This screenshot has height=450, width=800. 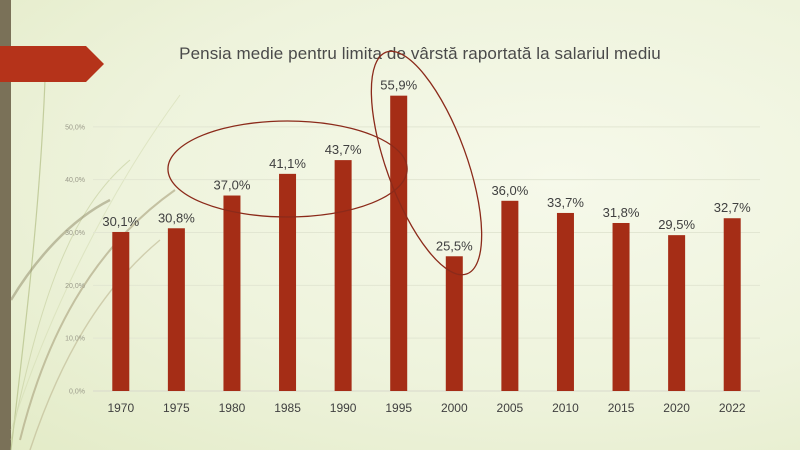 I want to click on bar-2020, so click(x=677, y=313).